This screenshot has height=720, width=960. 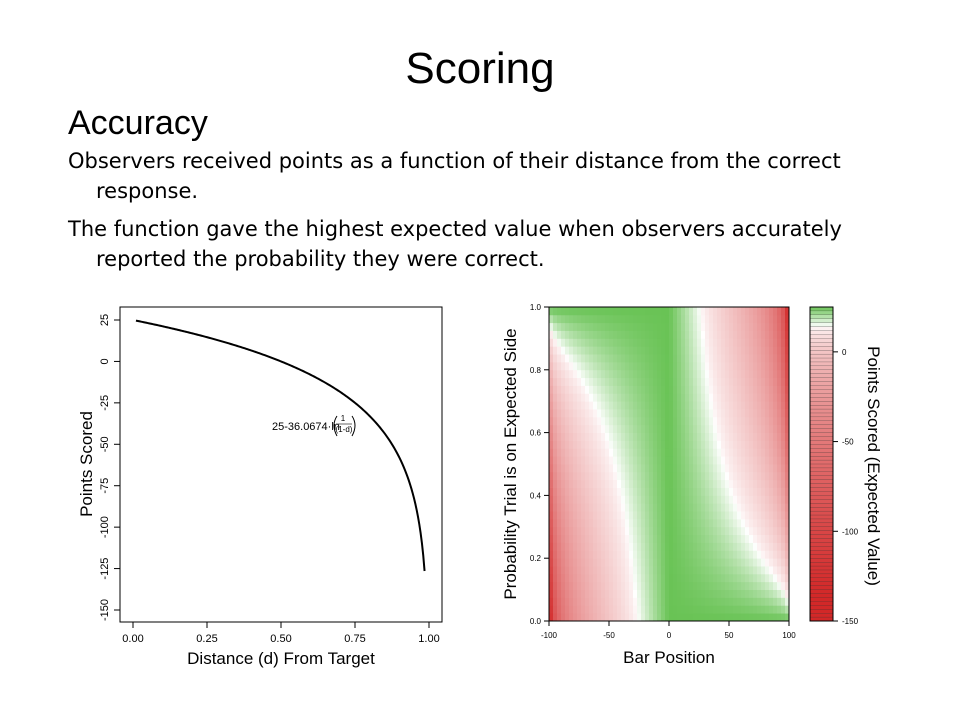 I want to click on x-tick-label: -50, so click(x=609, y=635).